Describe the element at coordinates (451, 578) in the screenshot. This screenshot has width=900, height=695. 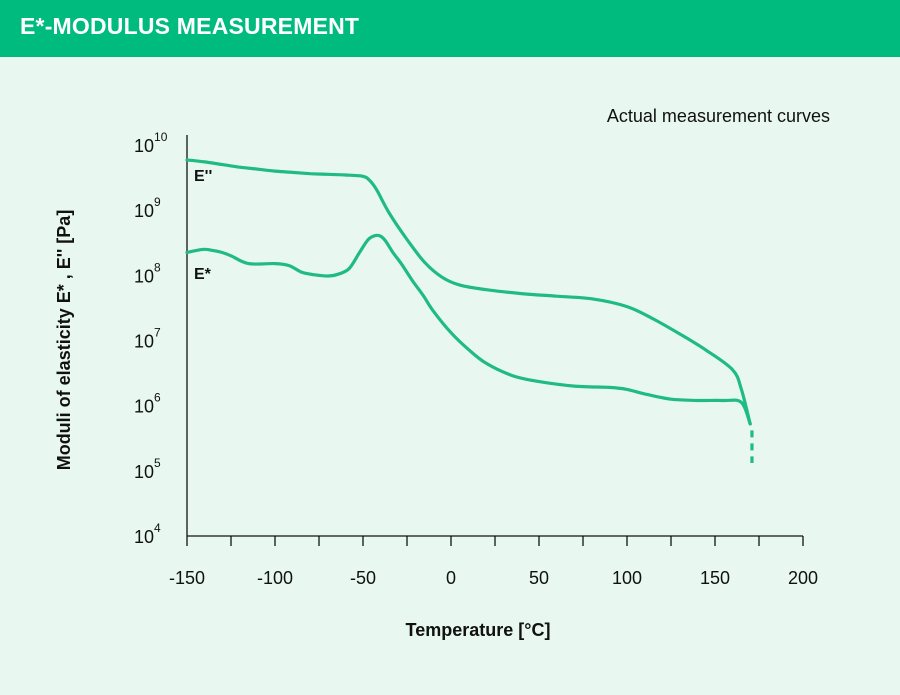
I see `x-tick-label: 0` at that location.